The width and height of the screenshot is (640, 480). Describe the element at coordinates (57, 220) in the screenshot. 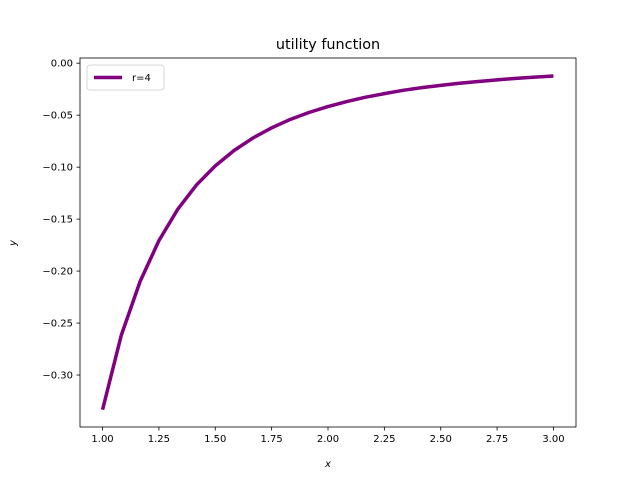

I see `y-tick-label: −0.15` at that location.